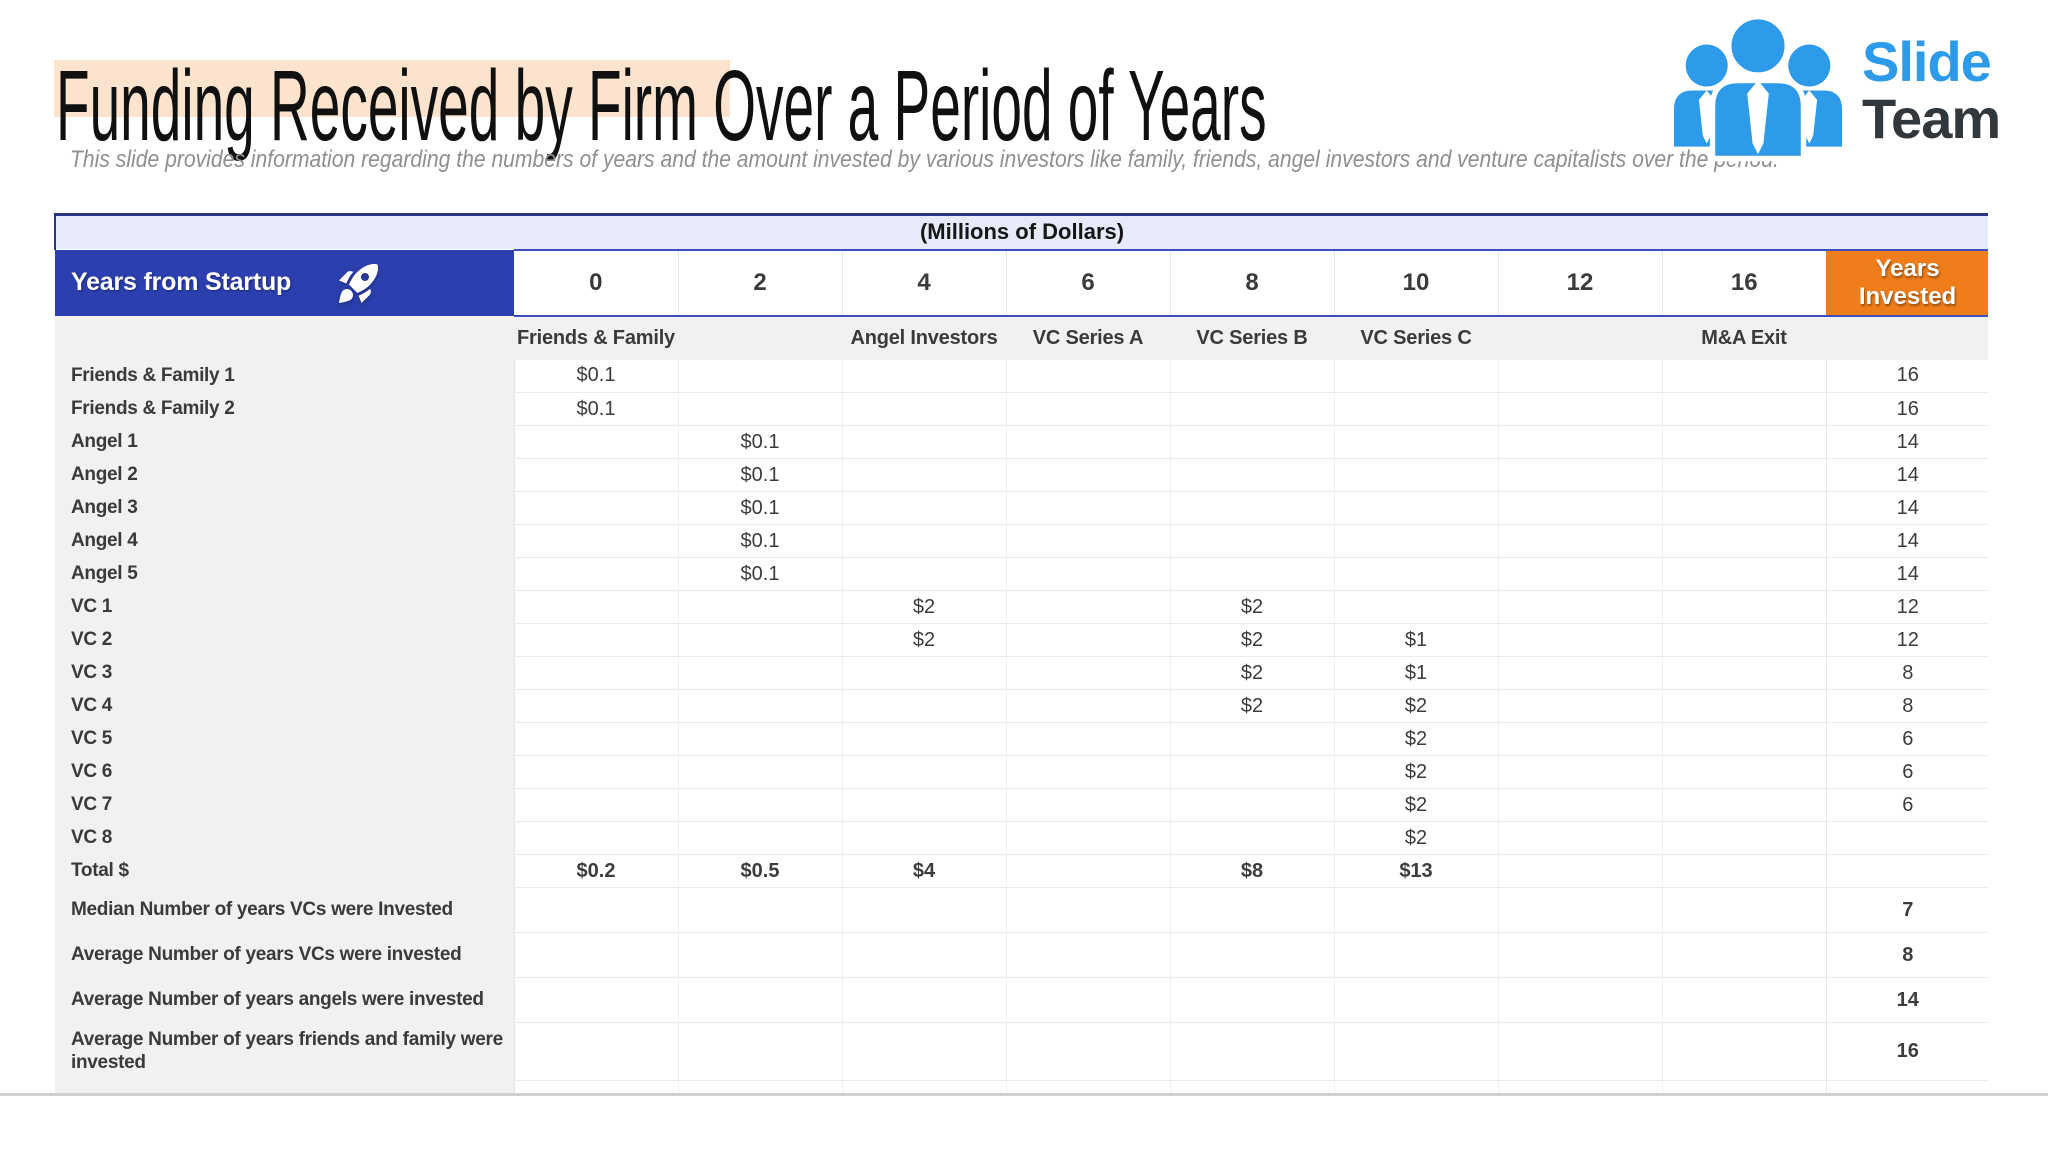 This screenshot has width=2048, height=1152. Describe the element at coordinates (1906, 607) in the screenshot. I see `cell-years-invested: 12` at that location.